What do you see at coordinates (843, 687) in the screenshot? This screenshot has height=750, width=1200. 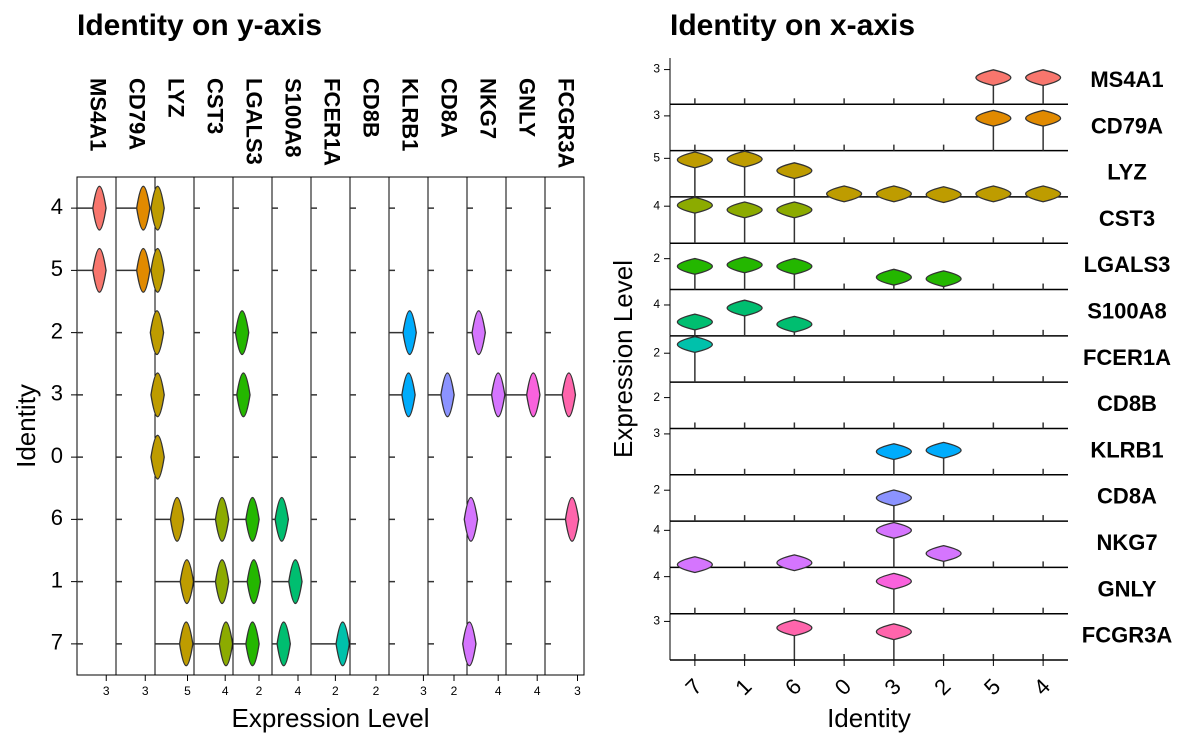 I see `x-tick-label: 0` at bounding box center [843, 687].